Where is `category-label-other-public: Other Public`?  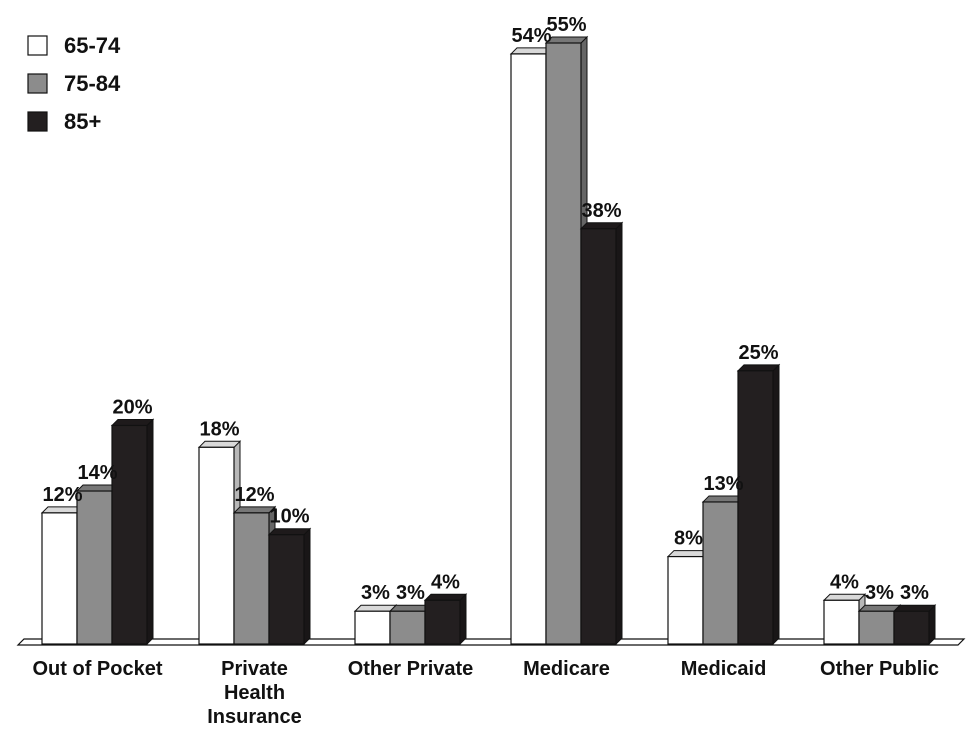
category-label-other-public: Other Public is located at coordinates (879, 669).